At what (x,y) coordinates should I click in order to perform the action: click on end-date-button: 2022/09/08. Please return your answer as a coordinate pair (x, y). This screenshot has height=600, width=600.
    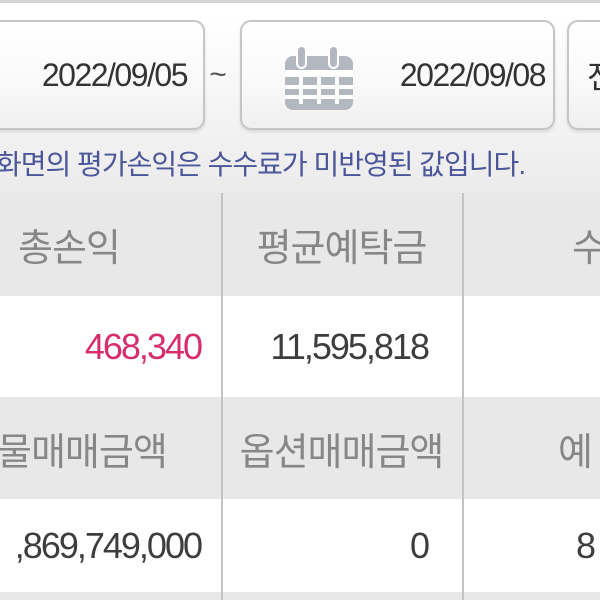
    Looking at the image, I should click on (397, 75).